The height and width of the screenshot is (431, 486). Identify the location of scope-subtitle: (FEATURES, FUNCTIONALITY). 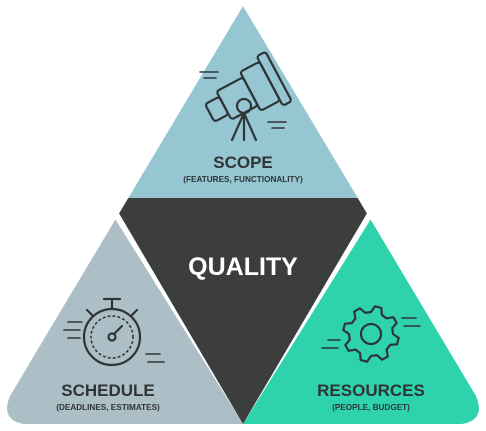
(243, 179).